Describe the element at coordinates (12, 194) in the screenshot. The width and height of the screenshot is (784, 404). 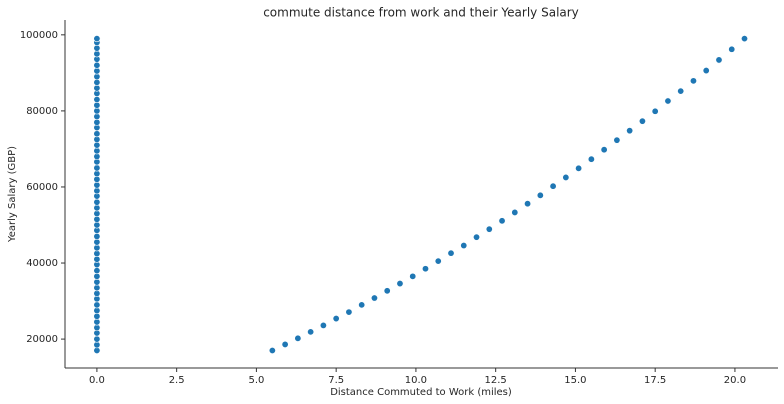
I see `y-axis-label: Yearly Salary (GBP)` at that location.